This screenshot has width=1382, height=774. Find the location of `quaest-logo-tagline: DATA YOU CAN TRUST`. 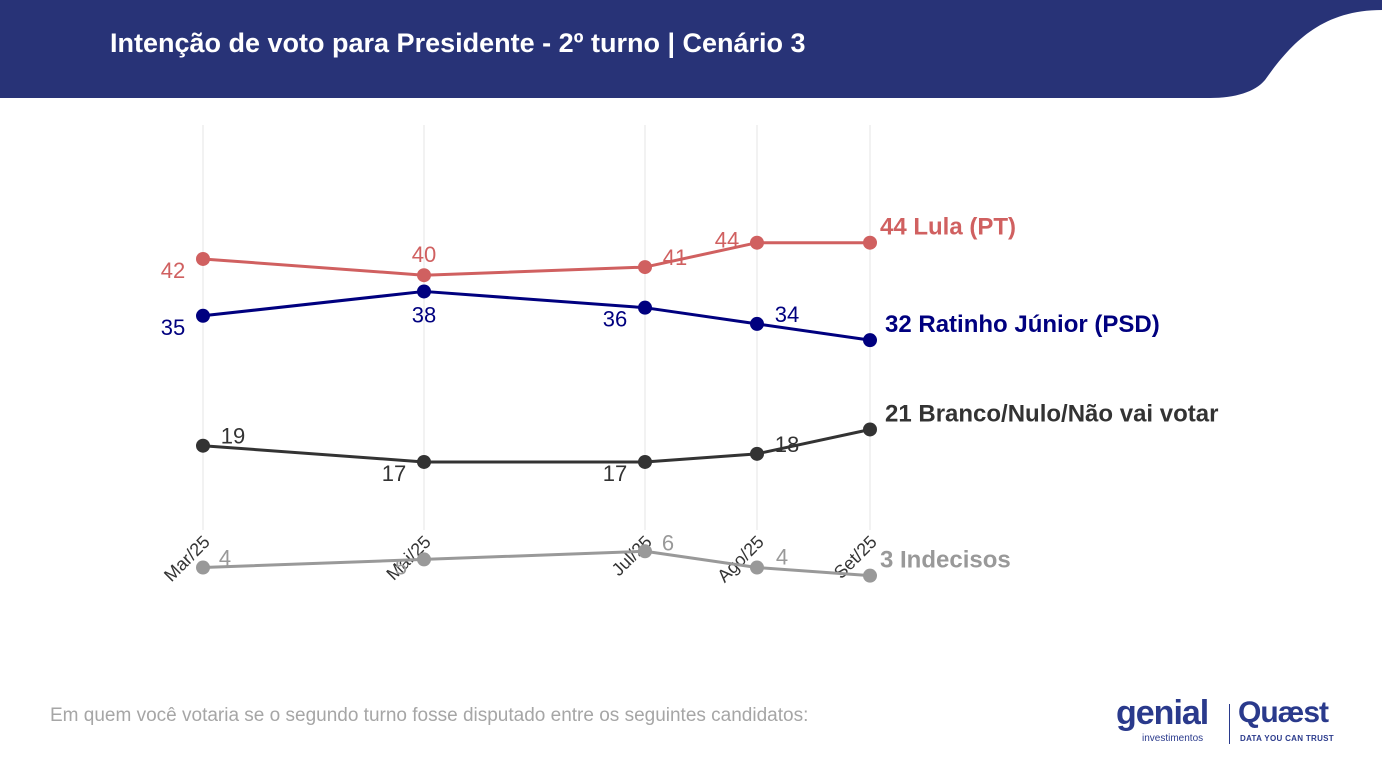

quaest-logo-tagline: DATA YOU CAN TRUST is located at coordinates (1287, 738).